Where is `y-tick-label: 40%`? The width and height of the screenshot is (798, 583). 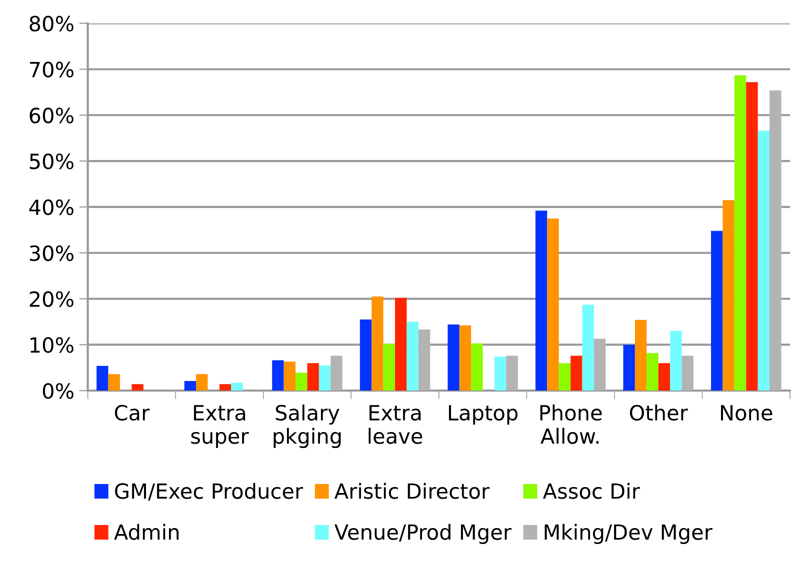 y-tick-label: 40% is located at coordinates (51, 207).